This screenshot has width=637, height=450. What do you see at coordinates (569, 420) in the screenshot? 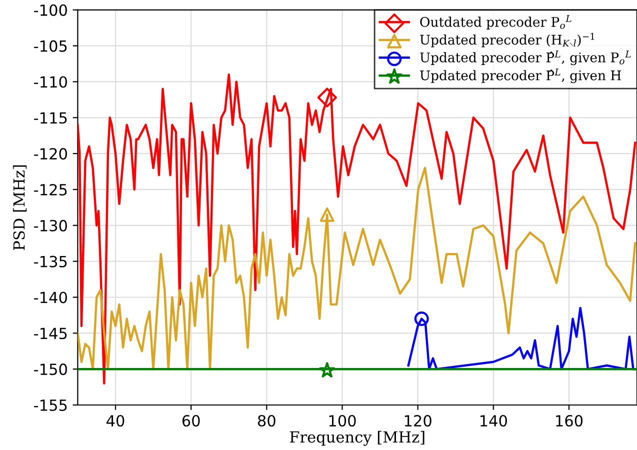
I see `x-tick-label: 160` at bounding box center [569, 420].